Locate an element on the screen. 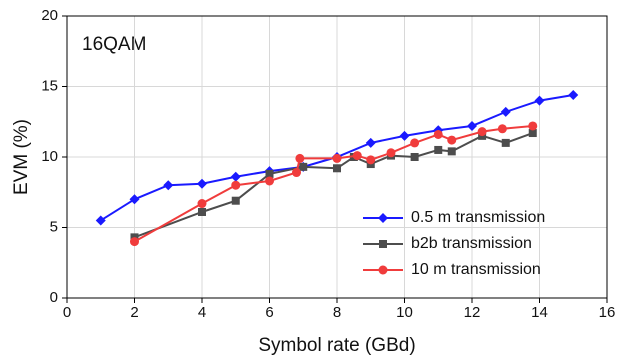 Image resolution: width=618 pixels, height=363 pixels. legend-label: b2b transmission is located at coordinates (471, 243).